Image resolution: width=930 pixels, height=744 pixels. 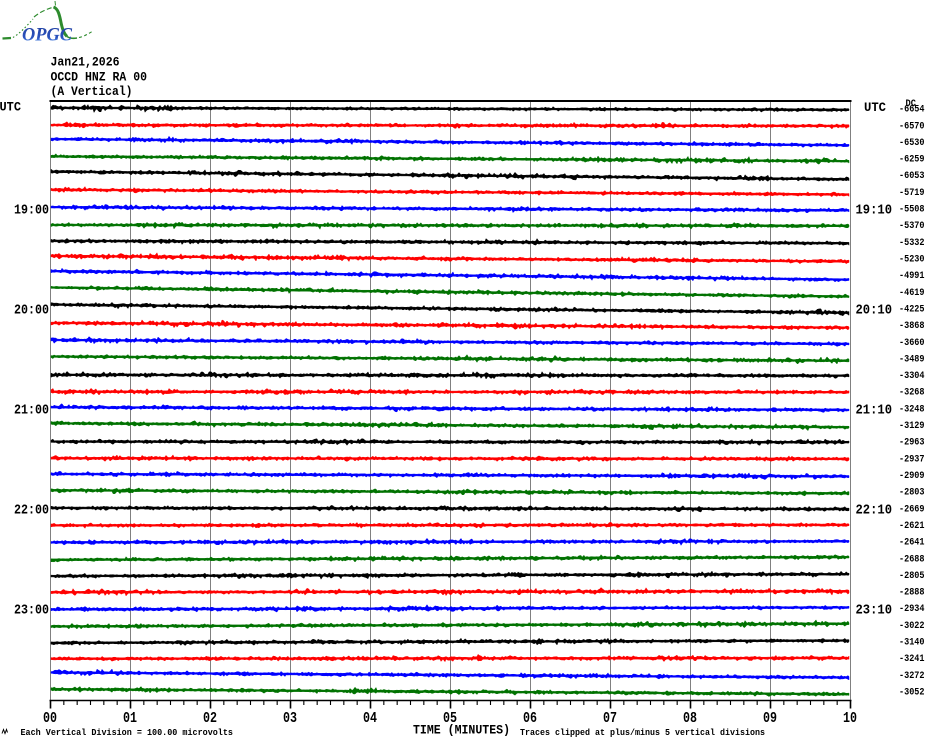 What do you see at coordinates (912, 526) in the screenshot?
I see `svg-text: -2621` at bounding box center [912, 526].